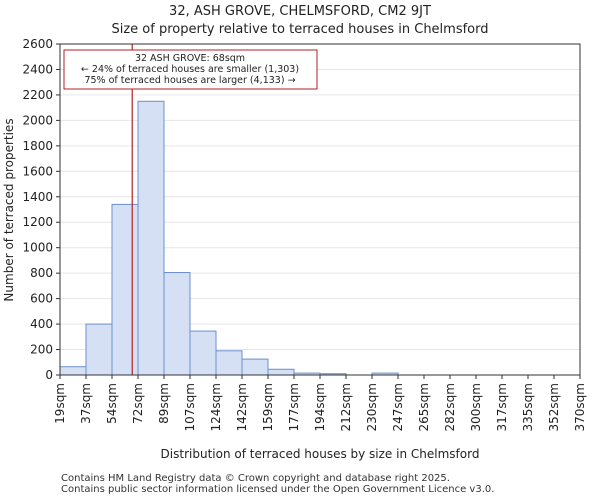 The width and height of the screenshot is (600, 500). What do you see at coordinates (73, 371) in the screenshot?
I see `bar-19sqm` at bounding box center [73, 371].